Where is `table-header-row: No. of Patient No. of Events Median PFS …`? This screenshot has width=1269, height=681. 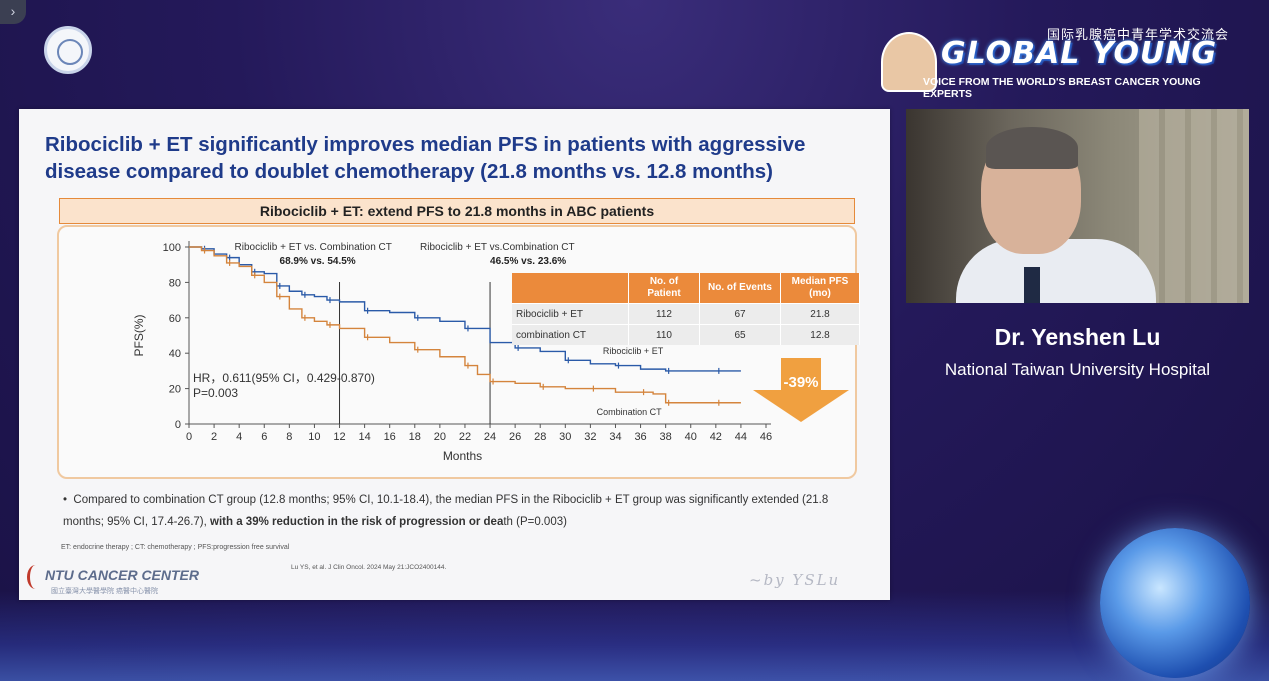
table-header-row: No. of Patient No. of Events Median PFS … is located at coordinates (686, 288).